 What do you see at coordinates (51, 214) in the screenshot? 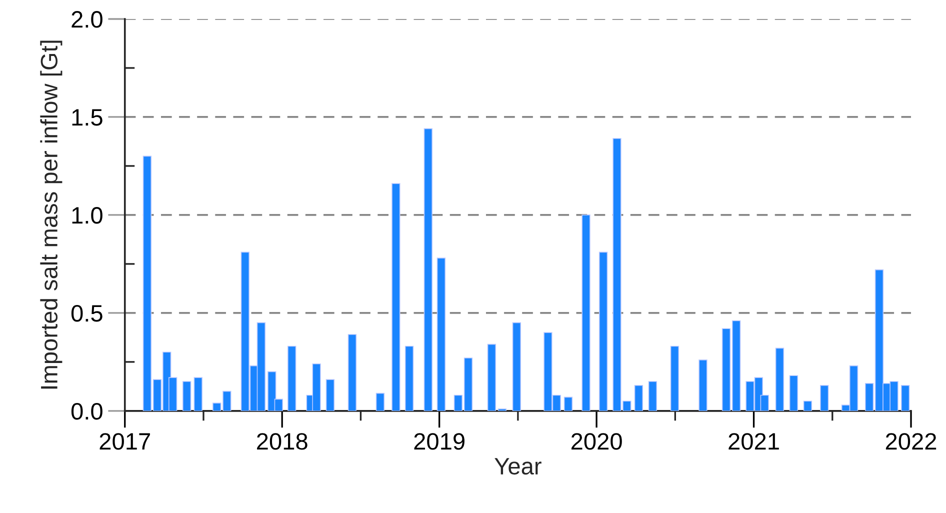
I see `y-axis-title: Imported salt mass per inflow [Gt]` at bounding box center [51, 214].